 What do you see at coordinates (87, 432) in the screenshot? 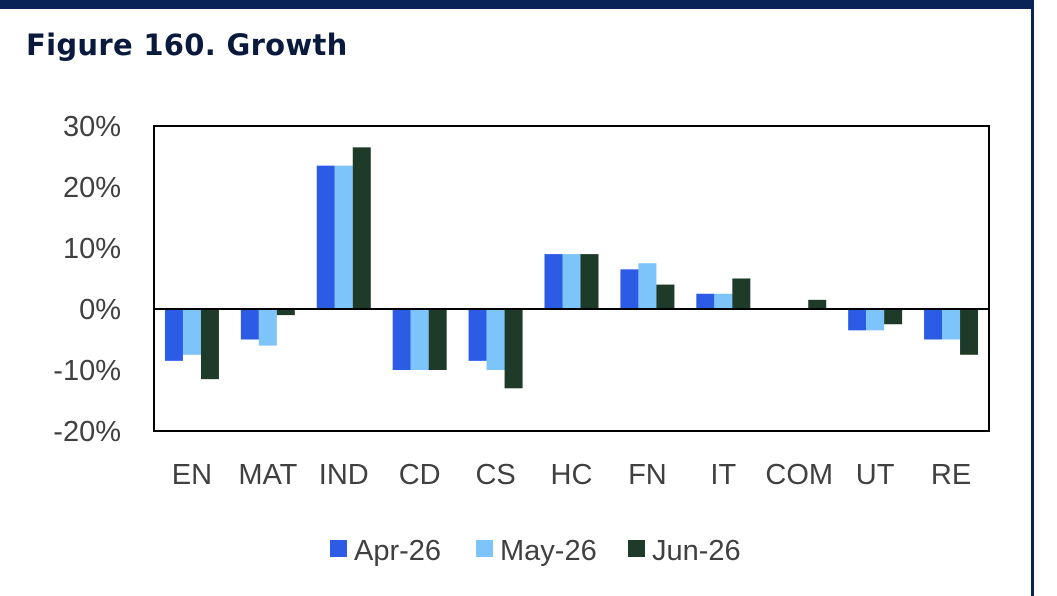
I see `y-tick-label: -20%` at bounding box center [87, 432].